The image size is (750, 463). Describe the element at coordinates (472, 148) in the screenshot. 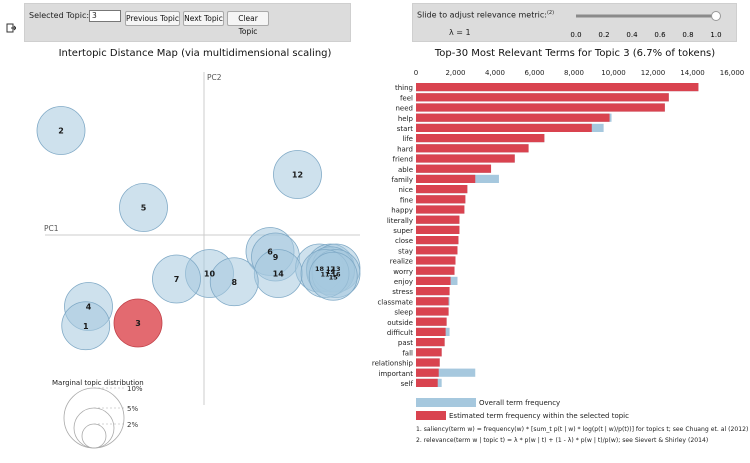

I see `bar-estimated-hard` at that location.